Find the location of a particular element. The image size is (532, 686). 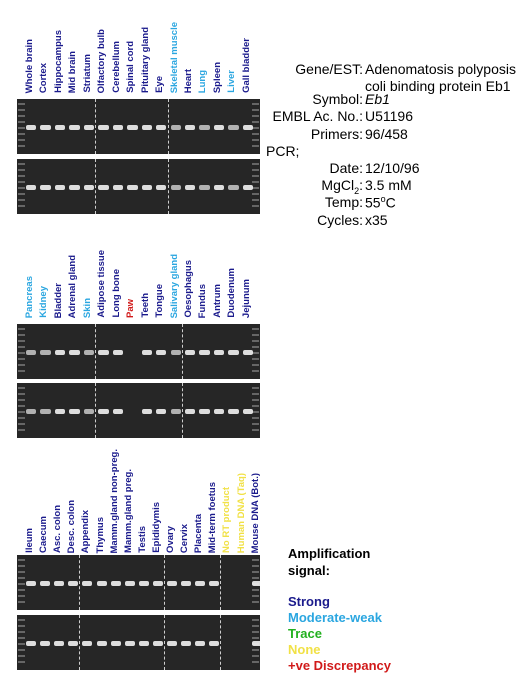

lane-label: Kidney is located at coordinates (44, 302).